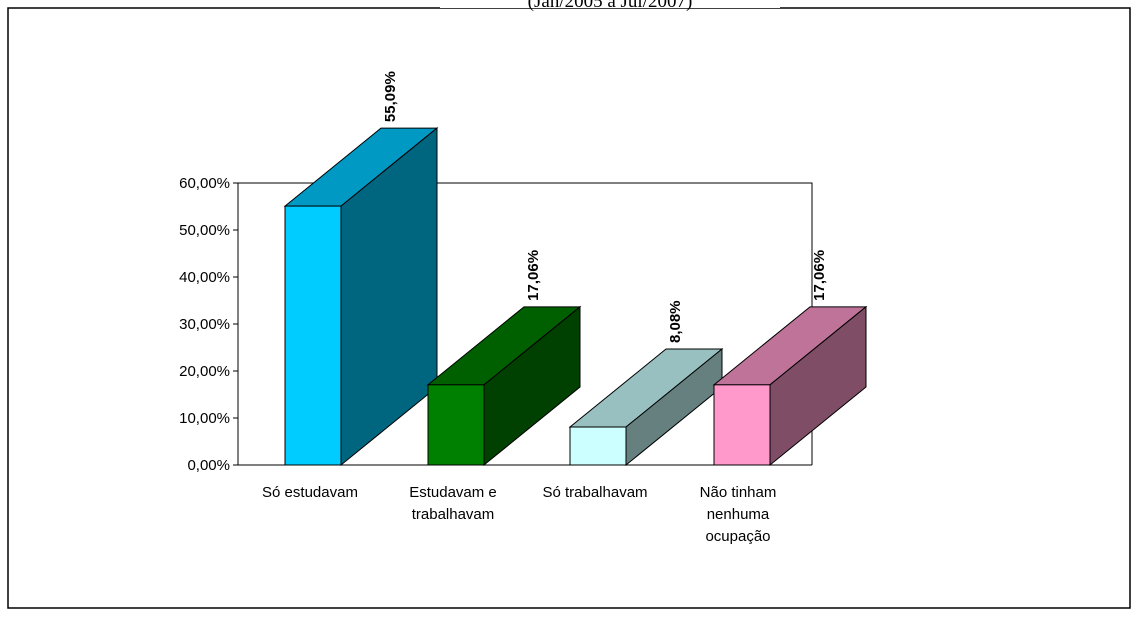 The image size is (1136, 617). Describe the element at coordinates (738, 492) in the screenshot. I see `category-label: Não tinham` at that location.